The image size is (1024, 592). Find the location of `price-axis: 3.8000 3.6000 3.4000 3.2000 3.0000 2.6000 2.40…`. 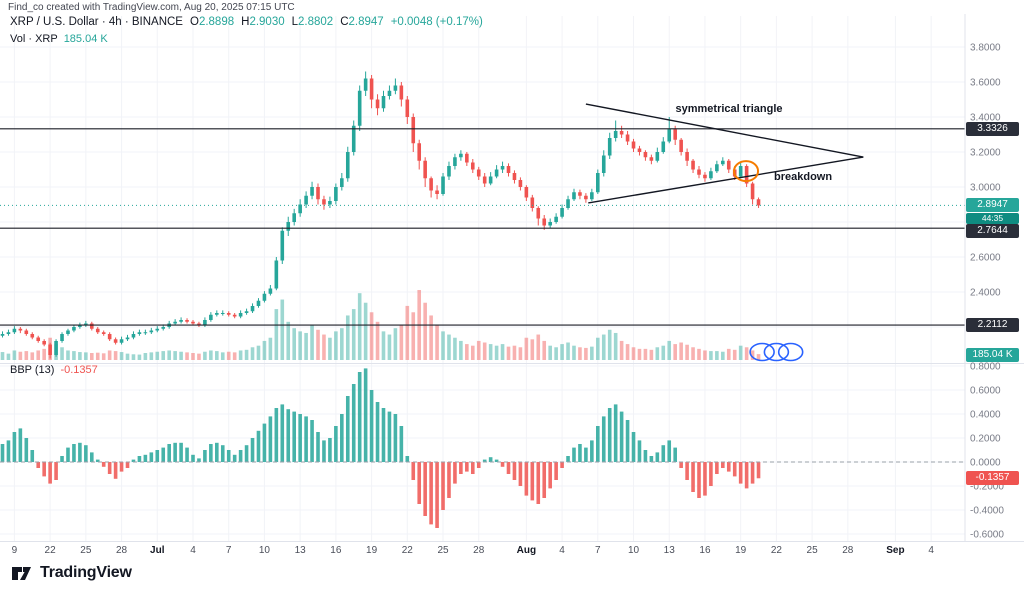

price-axis: 3.8000 3.6000 3.4000 3.2000 3.0000 2.6000 2.40… is located at coordinates (987, 292).